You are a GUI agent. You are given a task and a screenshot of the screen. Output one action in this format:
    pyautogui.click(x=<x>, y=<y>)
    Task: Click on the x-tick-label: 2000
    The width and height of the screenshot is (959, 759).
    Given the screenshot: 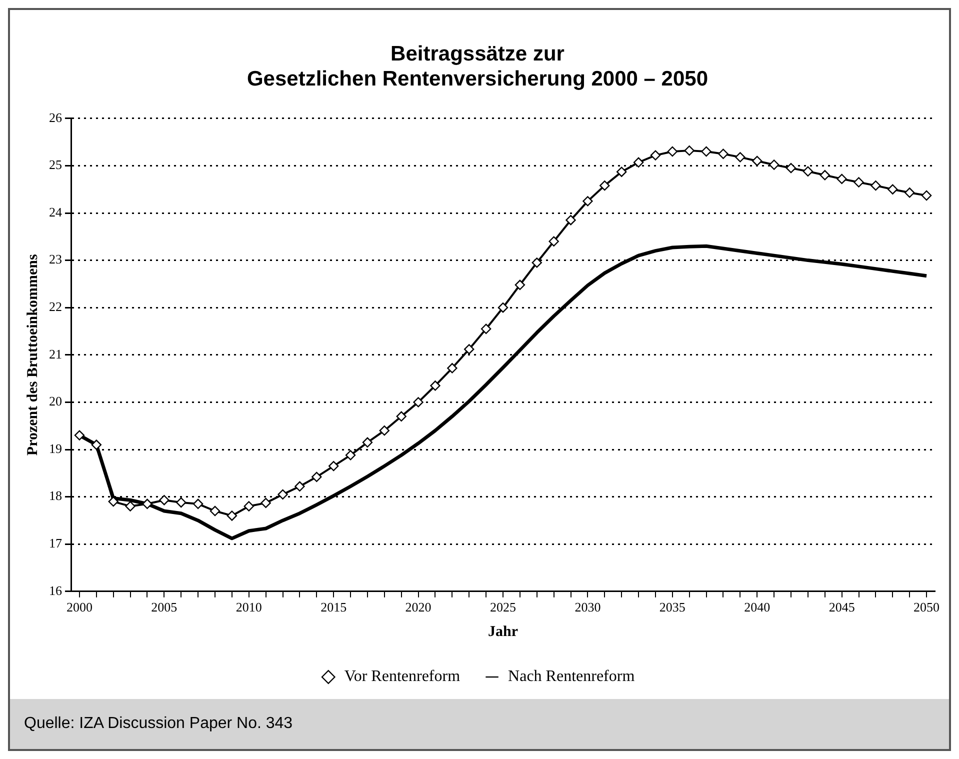 What is the action you would take?
    pyautogui.click(x=79, y=607)
    